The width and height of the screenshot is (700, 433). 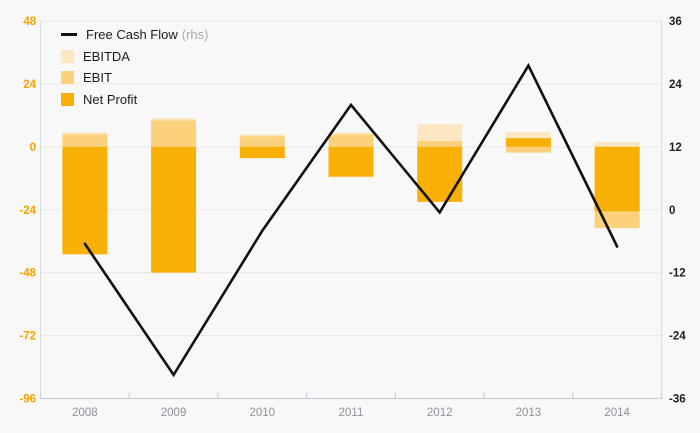 What do you see at coordinates (27, 274) in the screenshot?
I see `left-axis-tick-label: -48` at bounding box center [27, 274].